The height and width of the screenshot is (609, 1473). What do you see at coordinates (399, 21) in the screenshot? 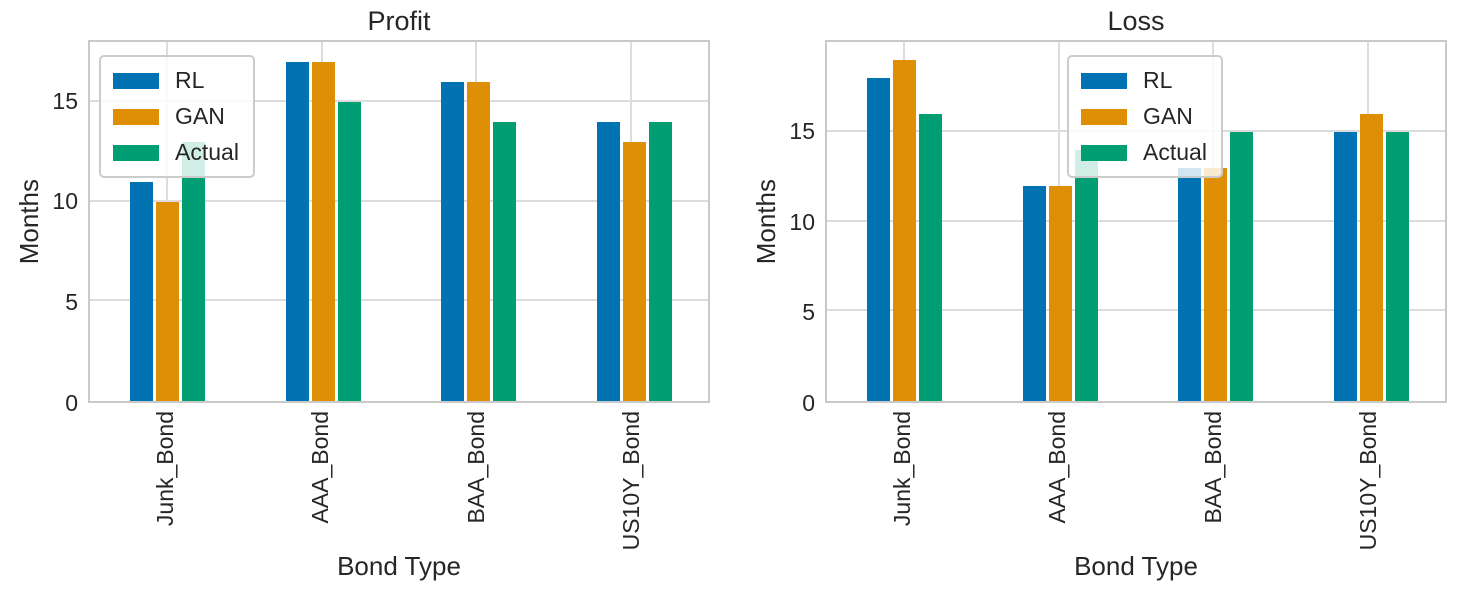
I see `chart-title: Profit` at bounding box center [399, 21].